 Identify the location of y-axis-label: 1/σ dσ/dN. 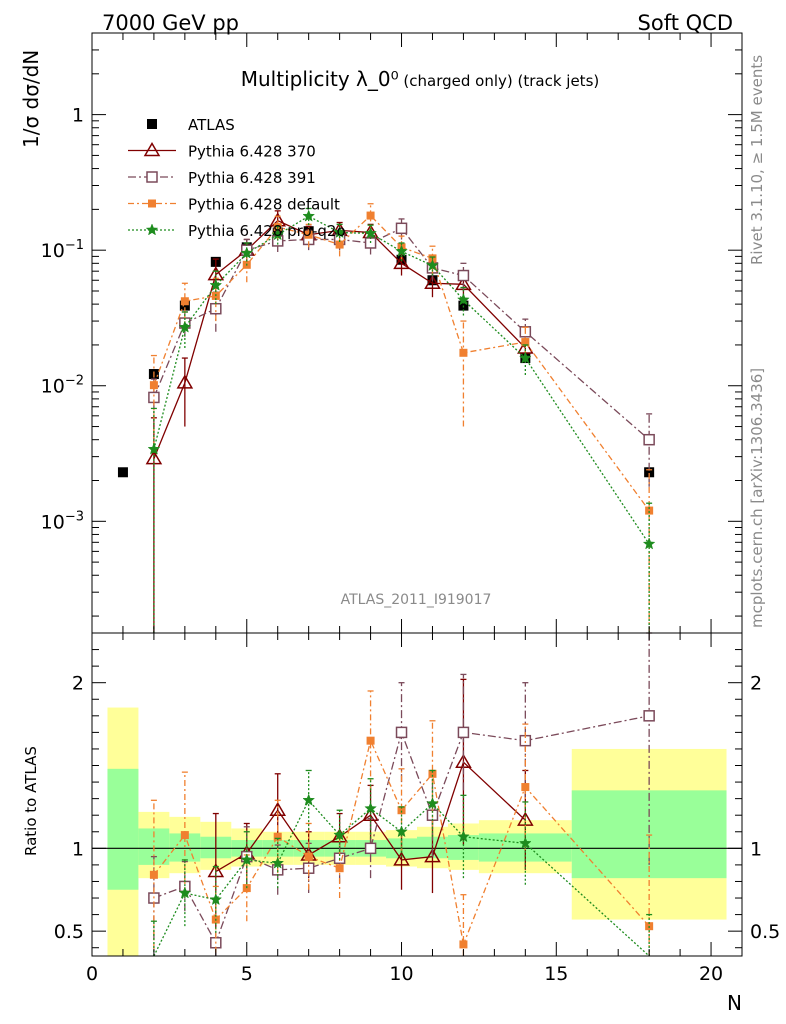
(31, 99).